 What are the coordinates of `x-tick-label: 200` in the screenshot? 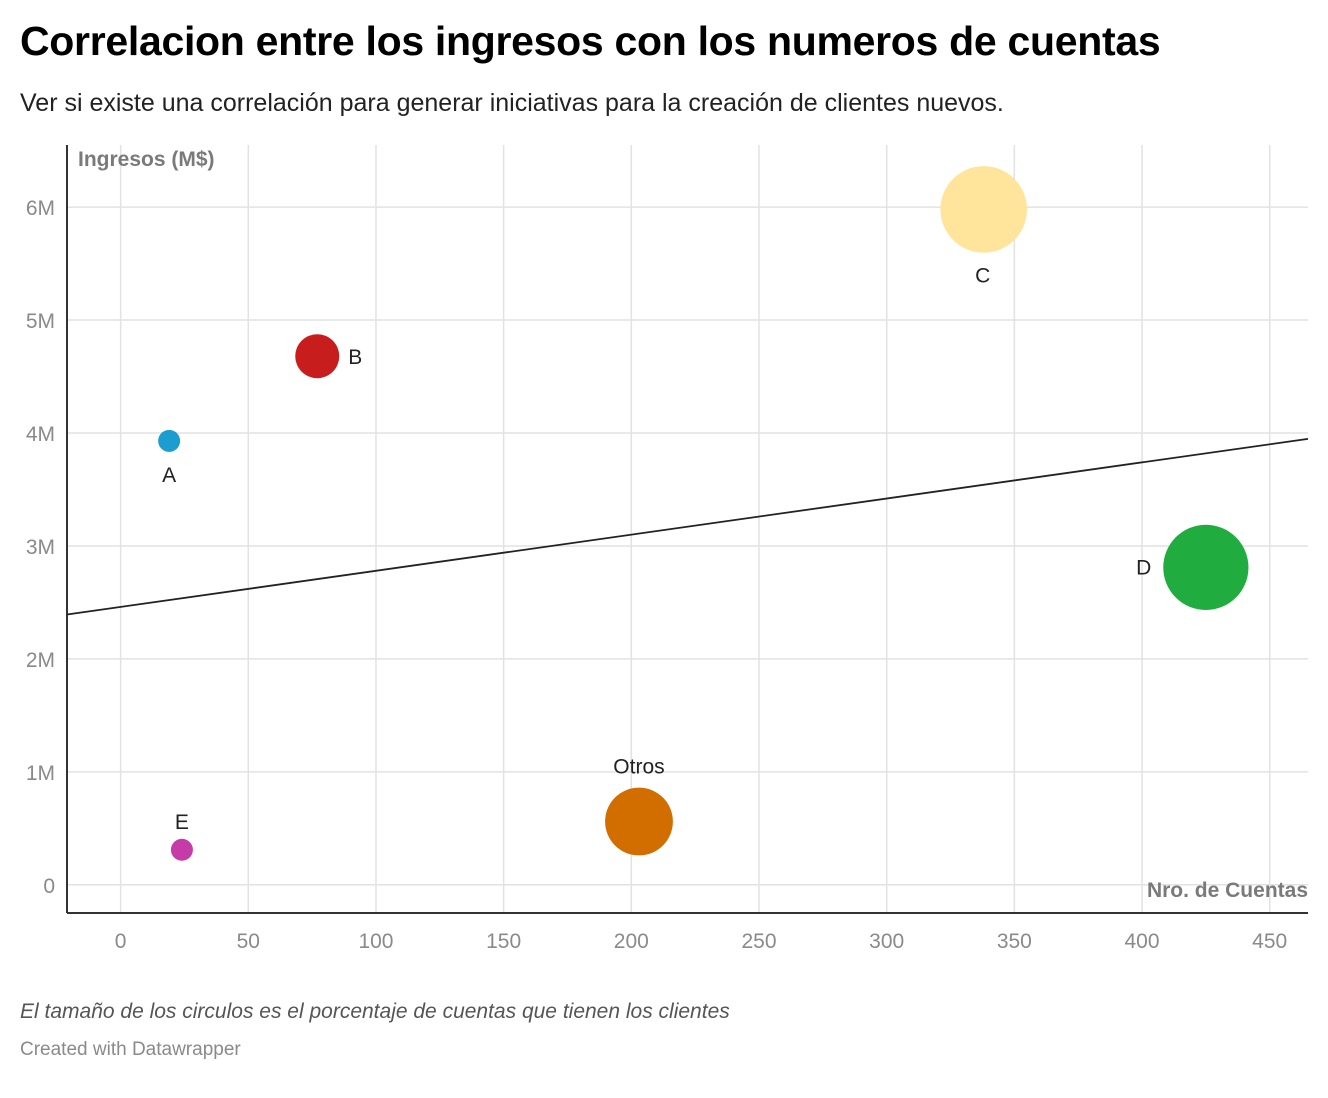 It's located at (631, 941).